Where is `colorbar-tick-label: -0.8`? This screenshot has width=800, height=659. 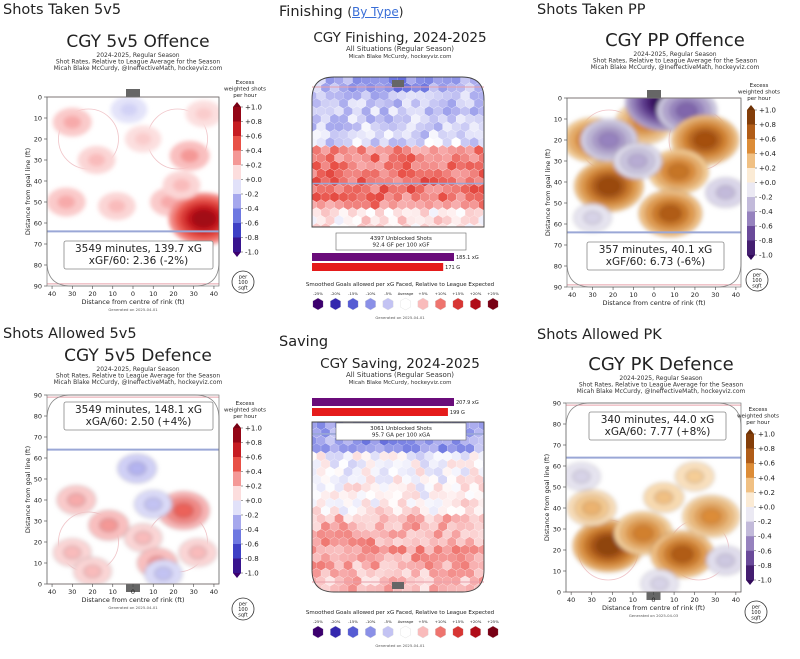 colorbar-tick-label: -0.8 is located at coordinates (252, 238).